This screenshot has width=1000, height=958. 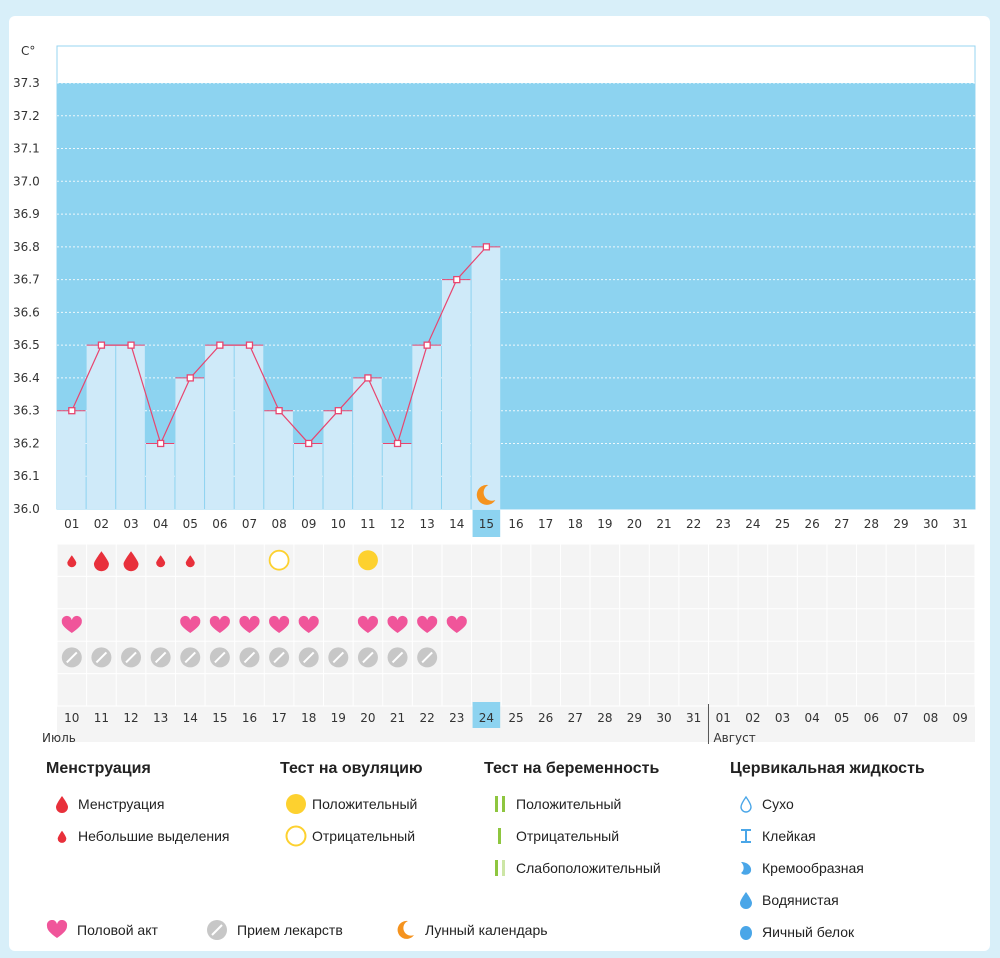 What do you see at coordinates (160, 524) in the screenshot?
I see `cycle-day-label: 04` at bounding box center [160, 524].